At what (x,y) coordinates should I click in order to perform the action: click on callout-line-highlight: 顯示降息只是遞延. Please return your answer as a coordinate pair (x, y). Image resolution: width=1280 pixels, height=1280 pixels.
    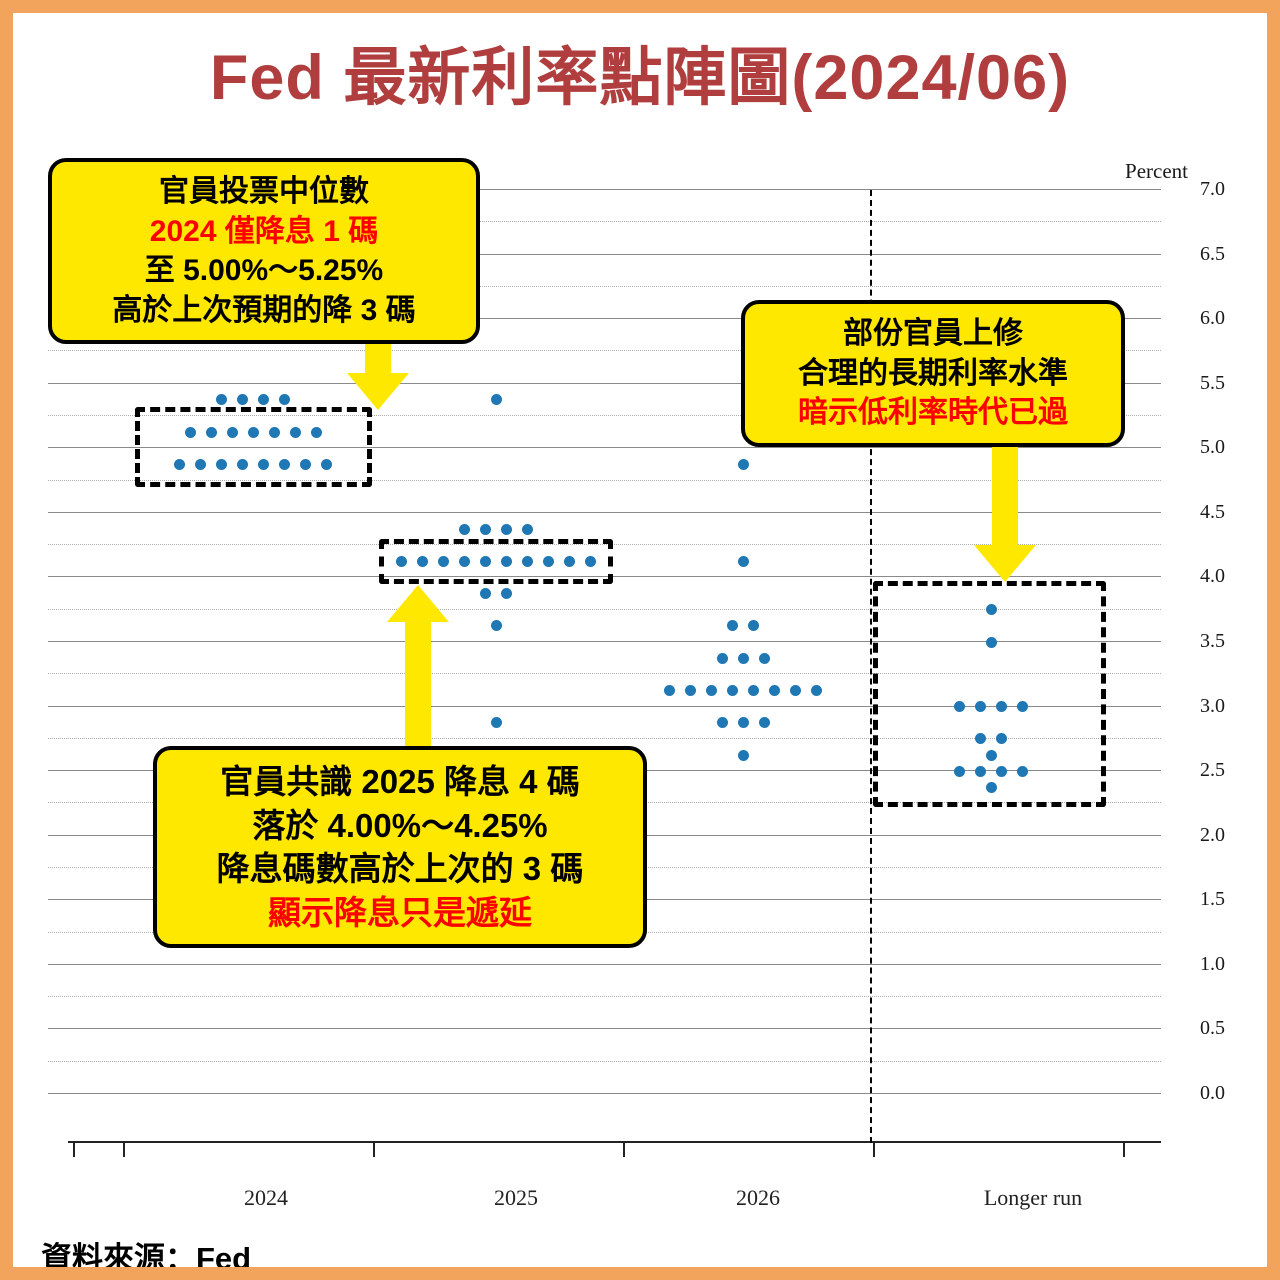
    Looking at the image, I should click on (400, 912).